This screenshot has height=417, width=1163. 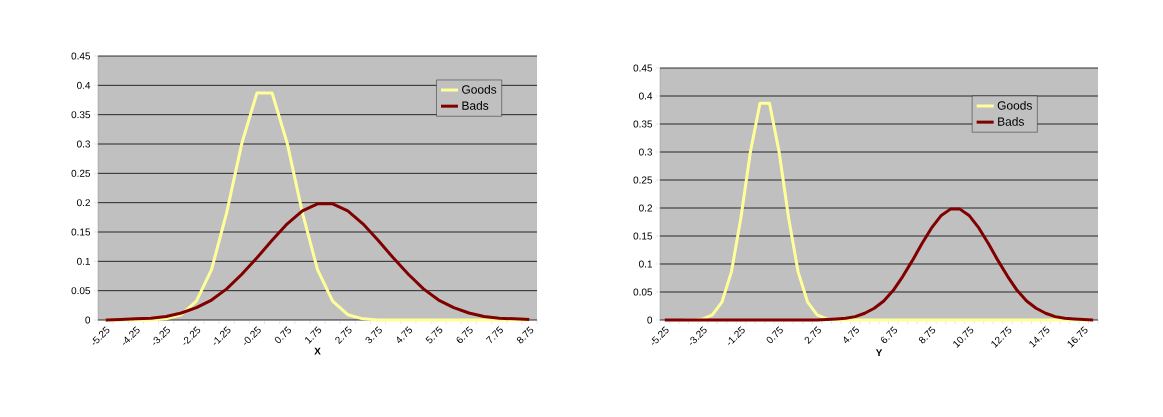 I want to click on x-axis-title: X, so click(x=317, y=351).